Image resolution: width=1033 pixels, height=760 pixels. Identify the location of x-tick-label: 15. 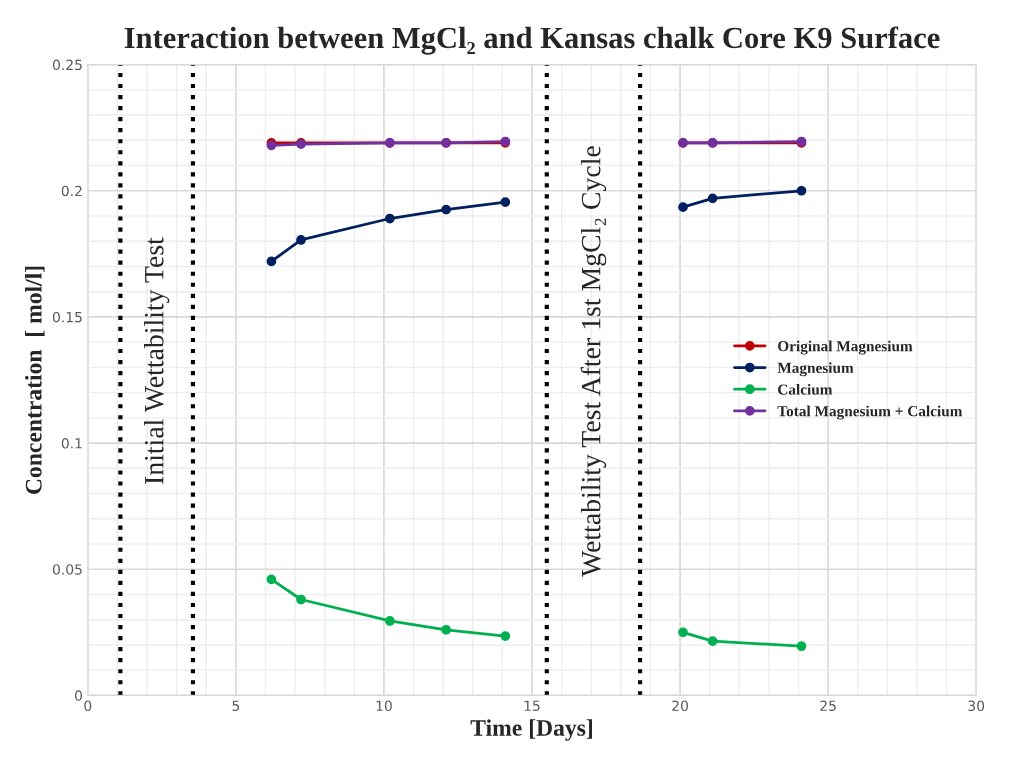
(532, 706).